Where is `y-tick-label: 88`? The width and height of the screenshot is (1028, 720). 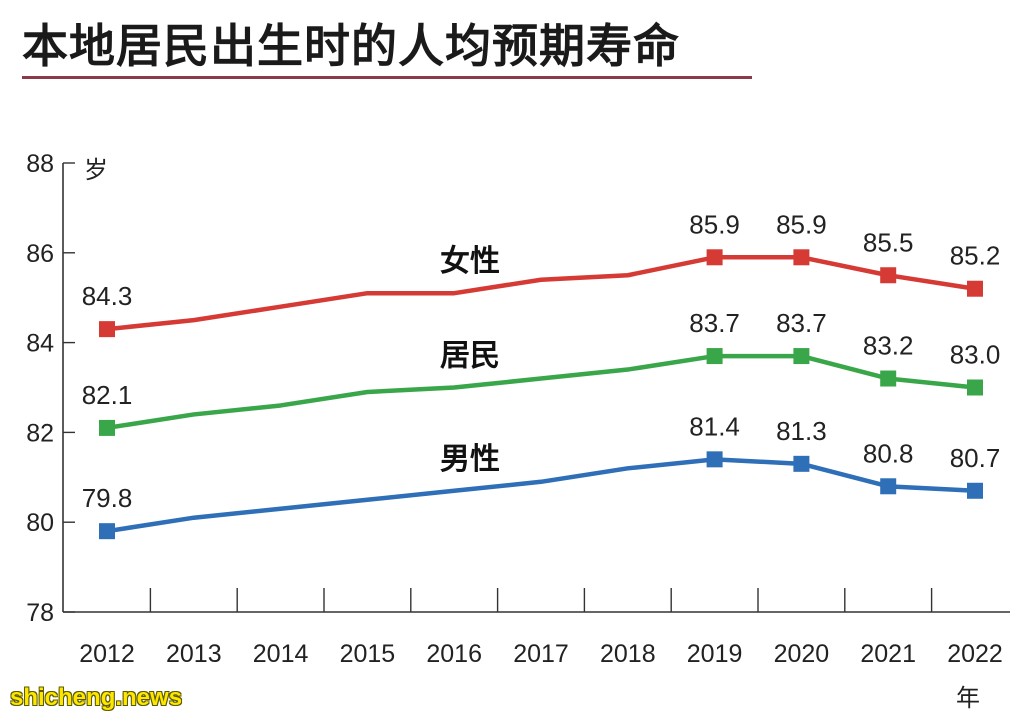 y-tick-label: 88 is located at coordinates (40, 164).